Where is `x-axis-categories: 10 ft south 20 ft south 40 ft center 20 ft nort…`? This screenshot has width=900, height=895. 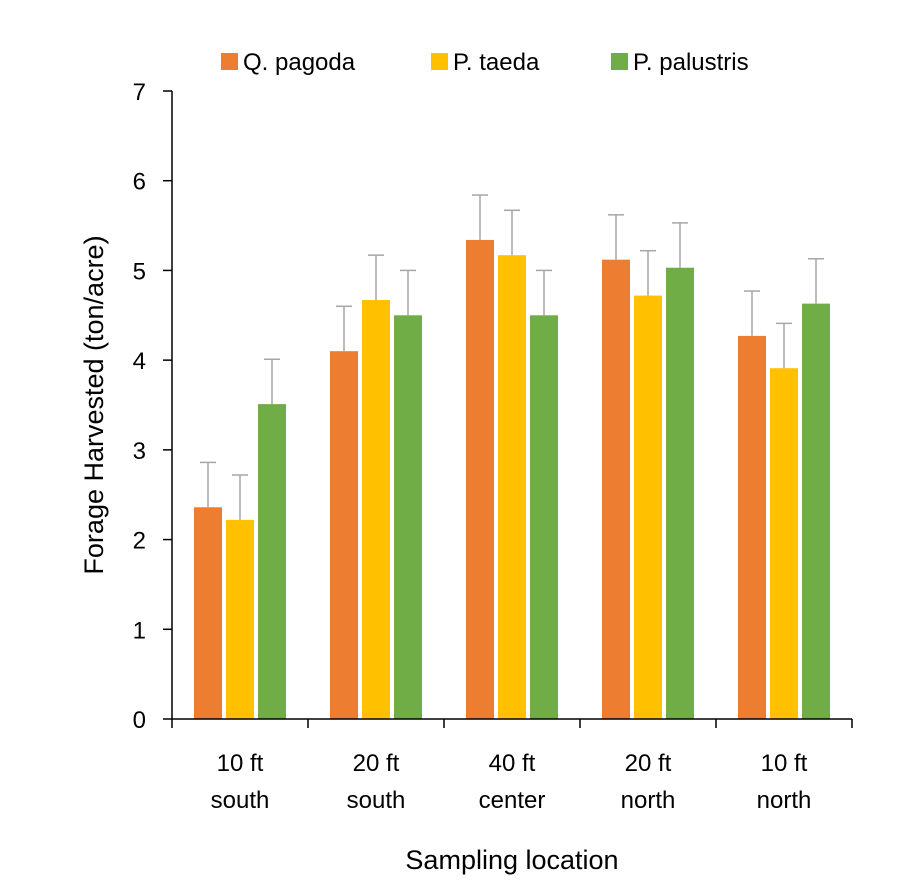 x-axis-categories: 10 ft south 20 ft south 40 ft center 20 ft nort… is located at coordinates (512, 766).